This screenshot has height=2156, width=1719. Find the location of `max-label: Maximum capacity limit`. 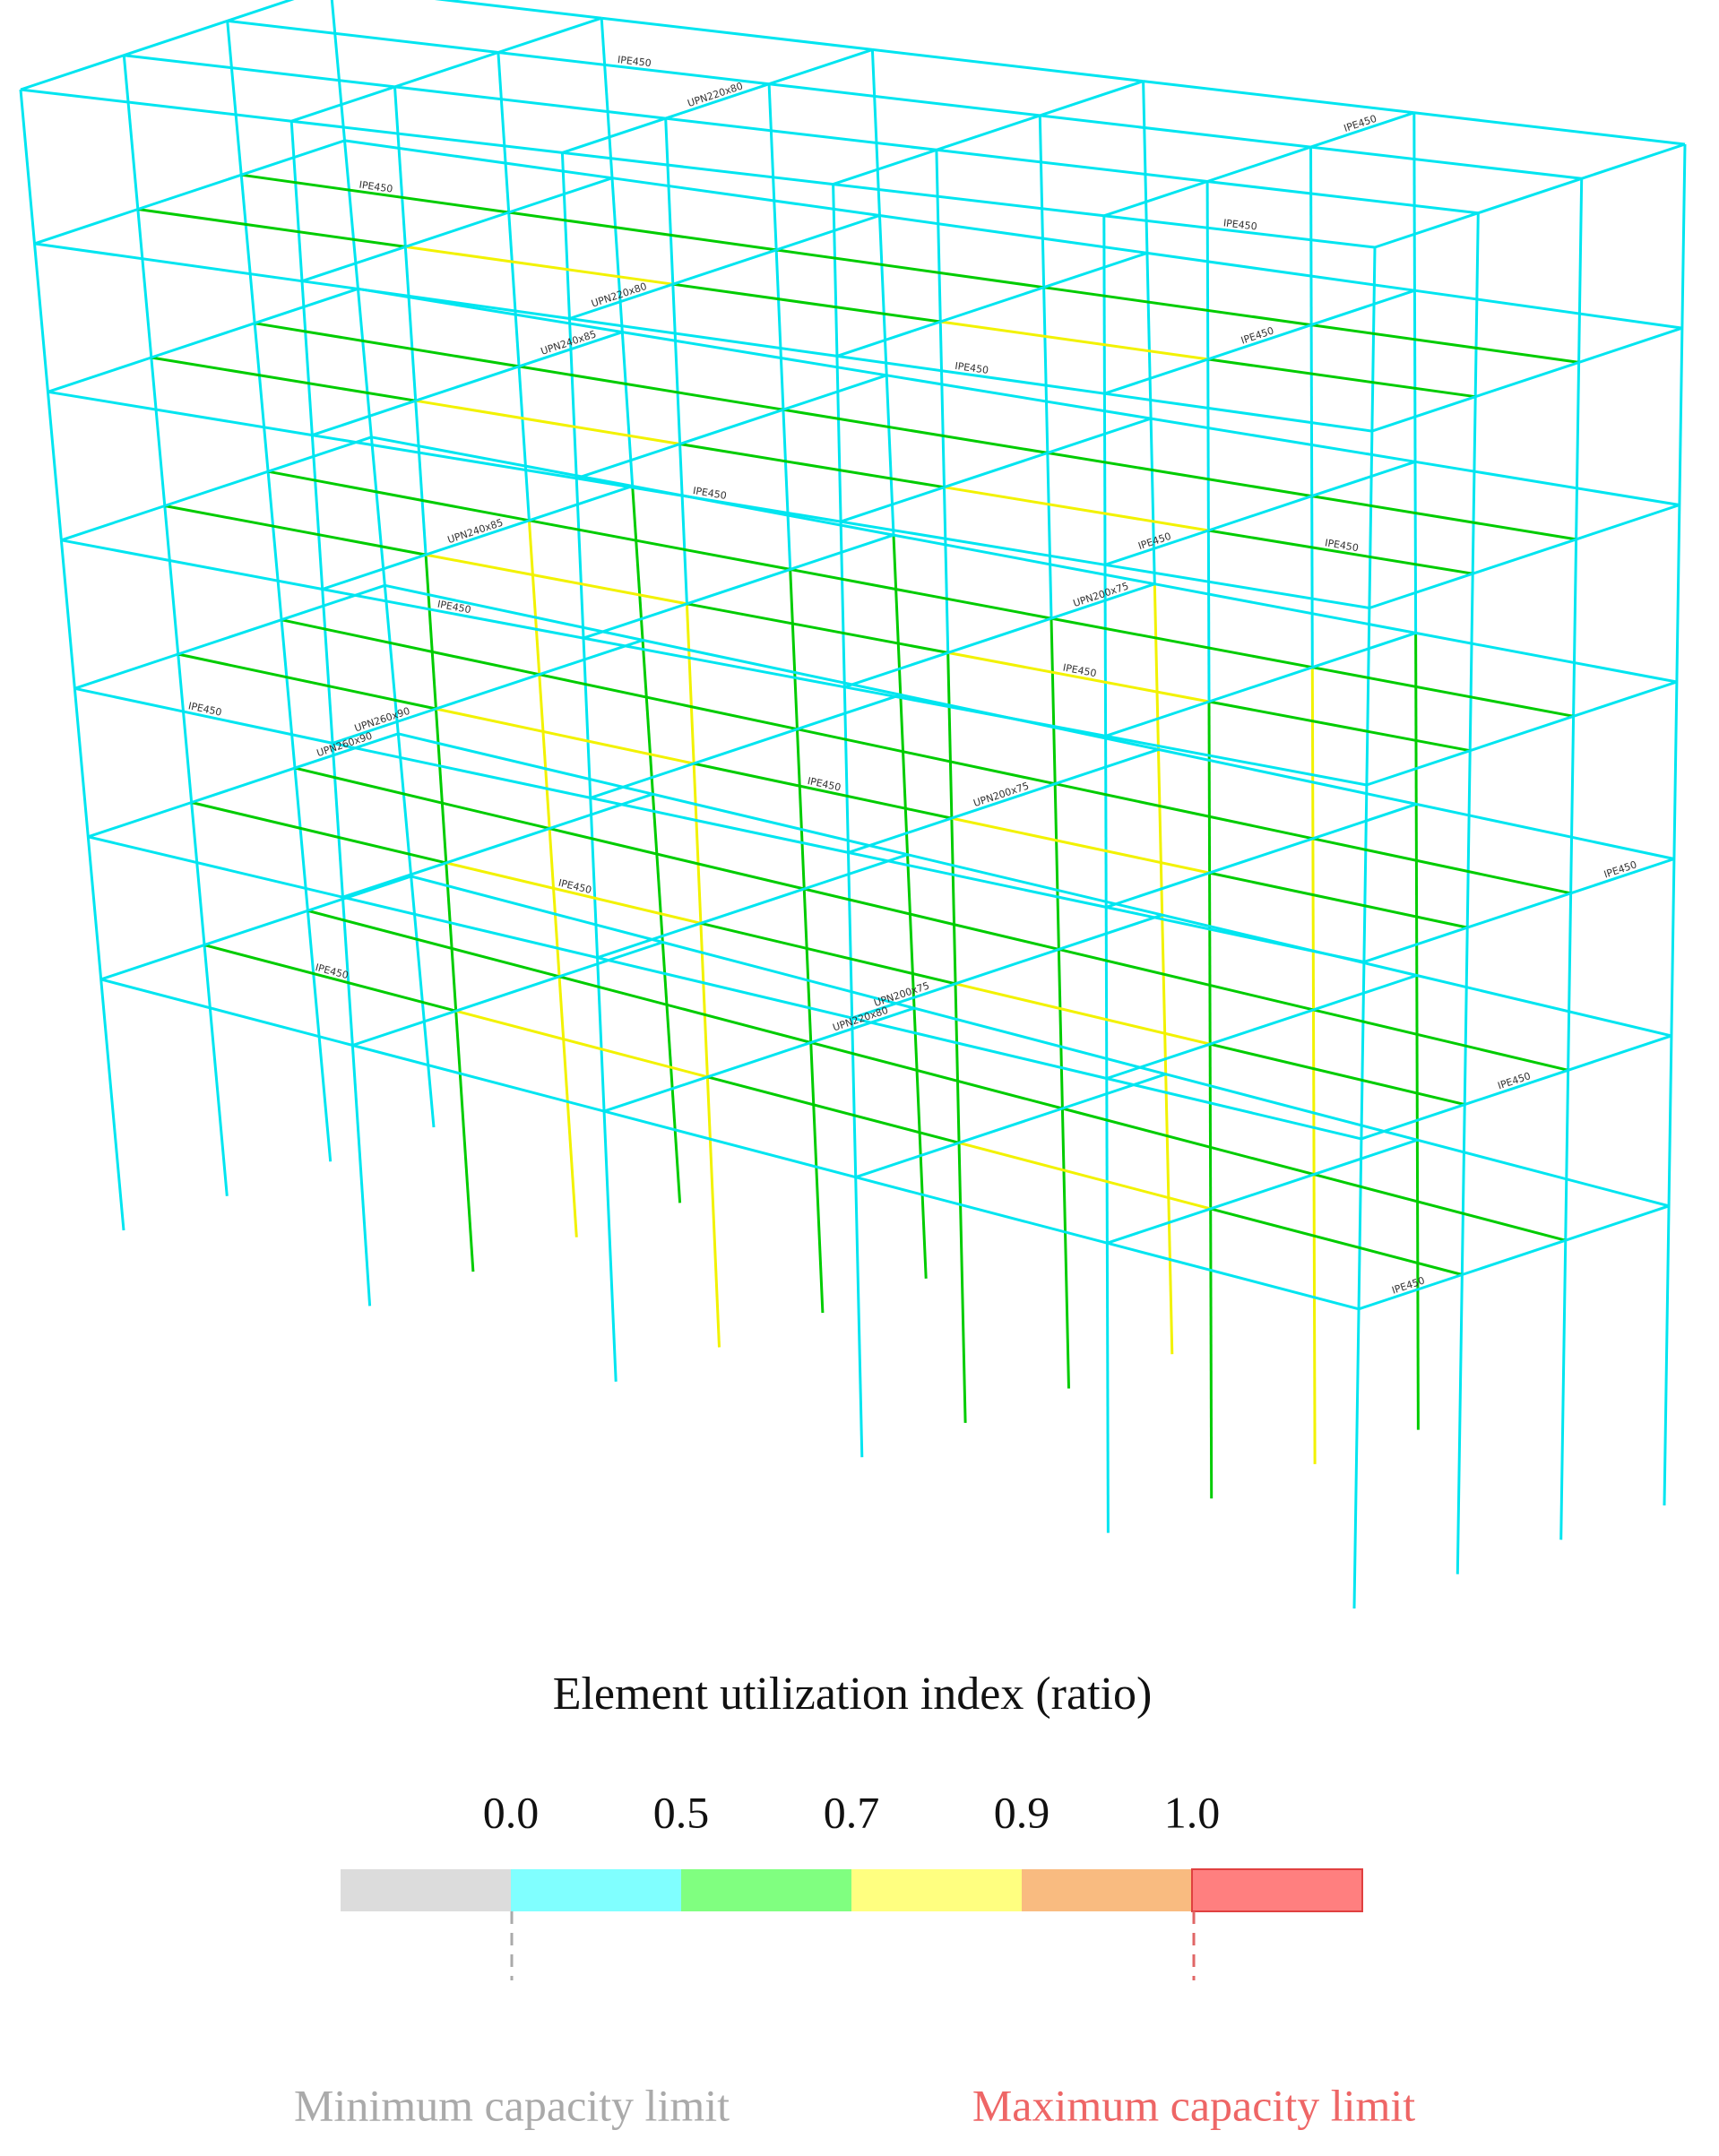

max-label: Maximum capacity limit is located at coordinates (1193, 2105).